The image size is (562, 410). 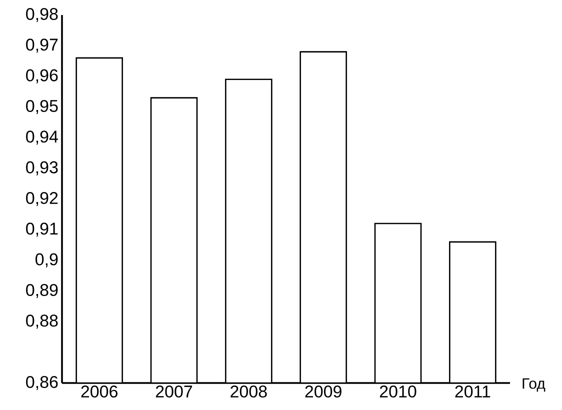 I want to click on x-tick-label: 2006, so click(x=99, y=392).